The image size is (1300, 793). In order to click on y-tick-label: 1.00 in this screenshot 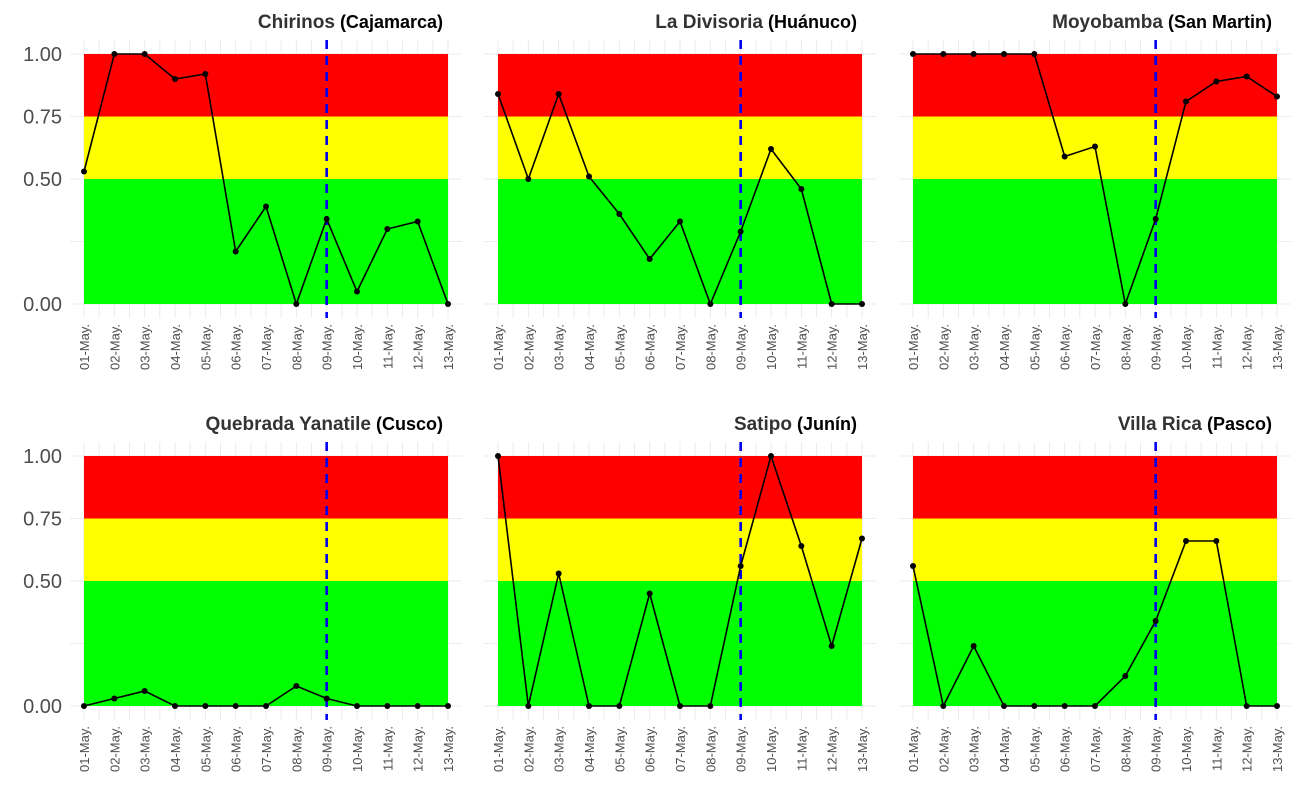, I will do `click(42, 457)`.